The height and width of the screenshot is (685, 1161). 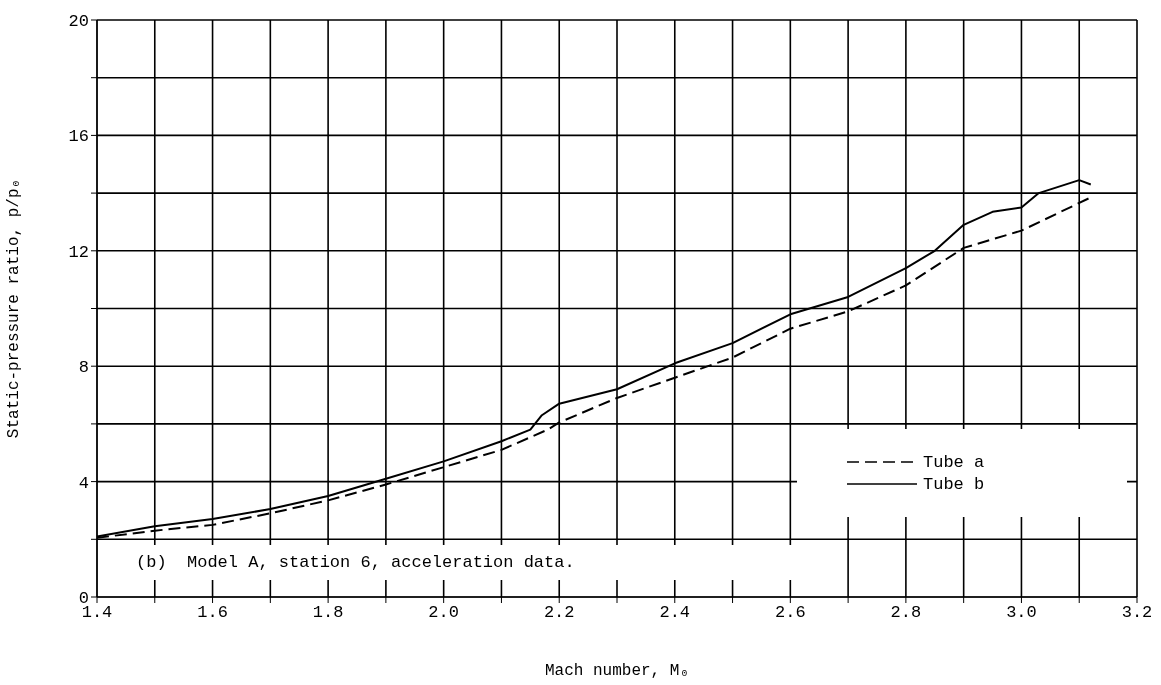 What do you see at coordinates (1137, 613) in the screenshot?
I see `x-tick-label: 3.2` at bounding box center [1137, 613].